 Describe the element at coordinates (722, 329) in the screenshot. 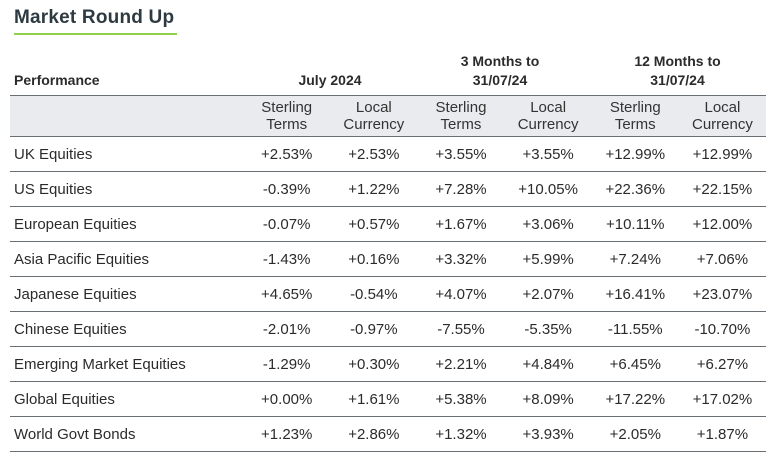

I see `table-cell: -10.70%` at that location.